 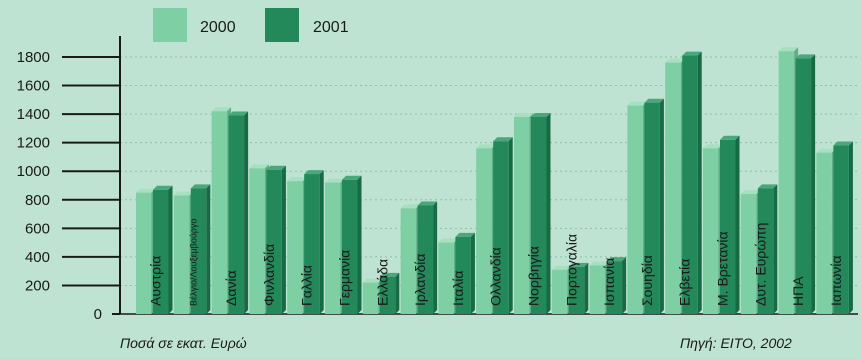 What do you see at coordinates (33, 57) in the screenshot?
I see `y-tick-label-1800: 1800` at bounding box center [33, 57].